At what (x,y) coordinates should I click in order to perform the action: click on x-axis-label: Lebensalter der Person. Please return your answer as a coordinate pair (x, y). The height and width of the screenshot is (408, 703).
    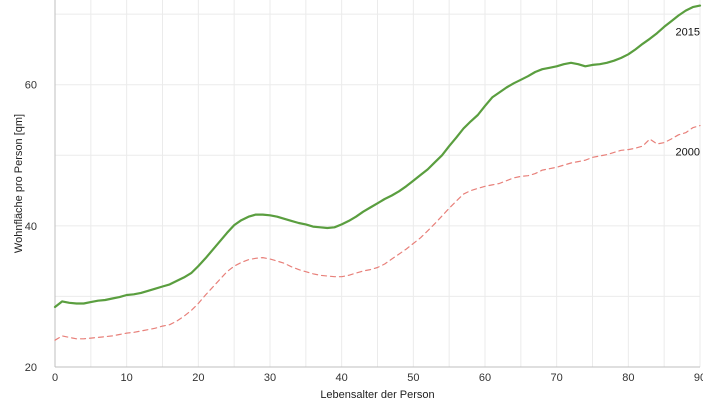
    Looking at the image, I should click on (377, 395).